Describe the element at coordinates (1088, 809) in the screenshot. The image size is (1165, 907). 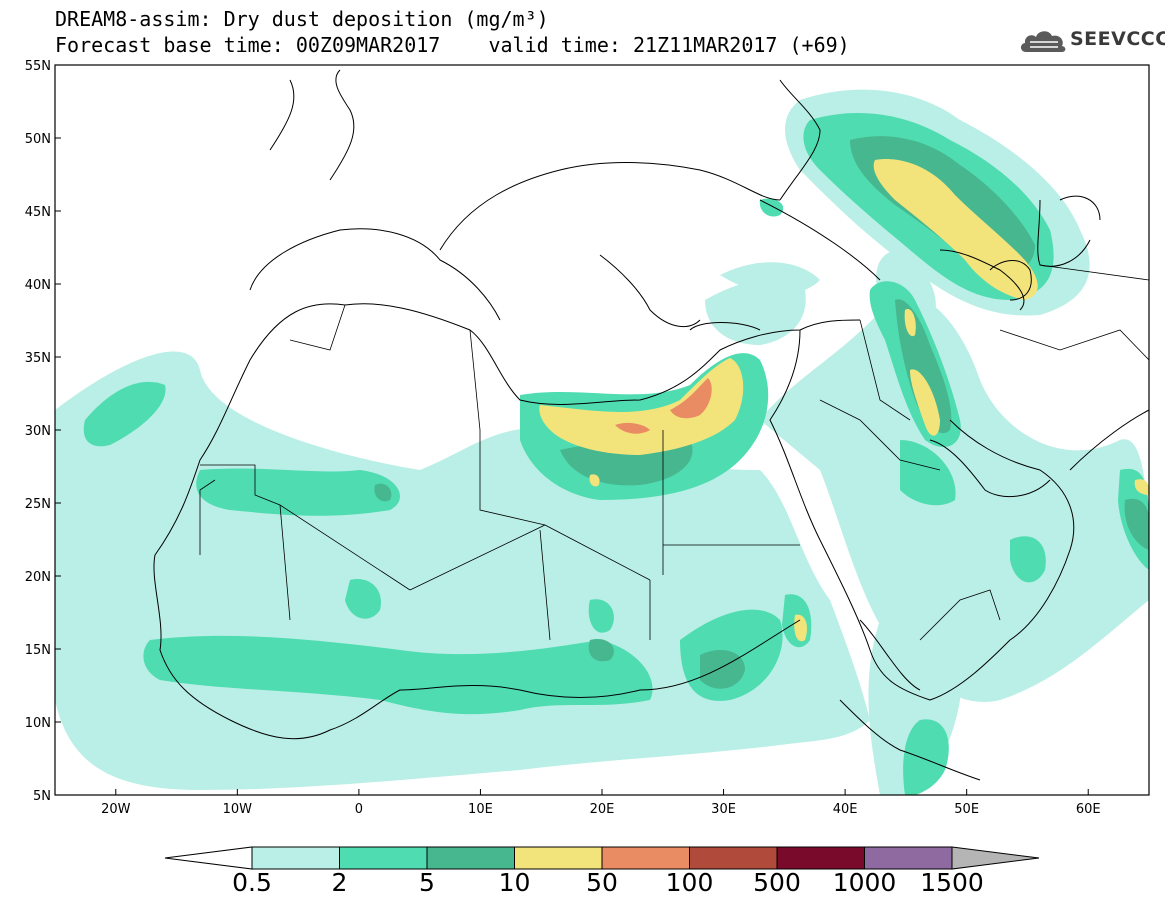
I see `lon-tick-label: 60E` at that location.